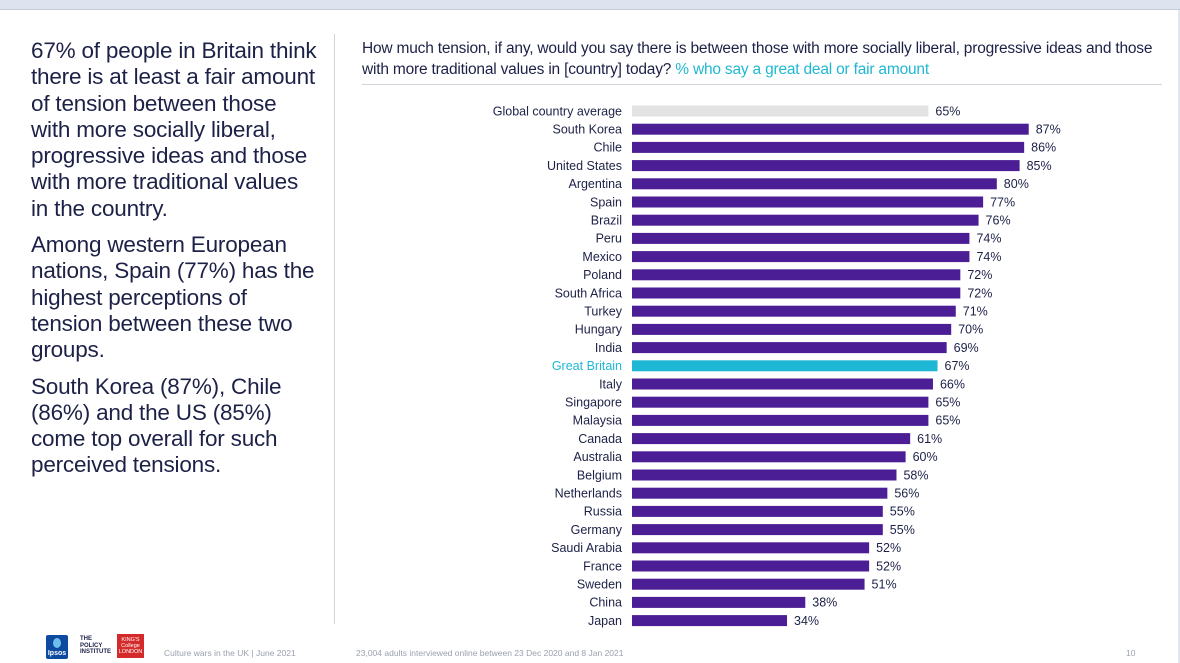  Describe the element at coordinates (988, 257) in the screenshot. I see `value-label-mexico: 74%` at that location.